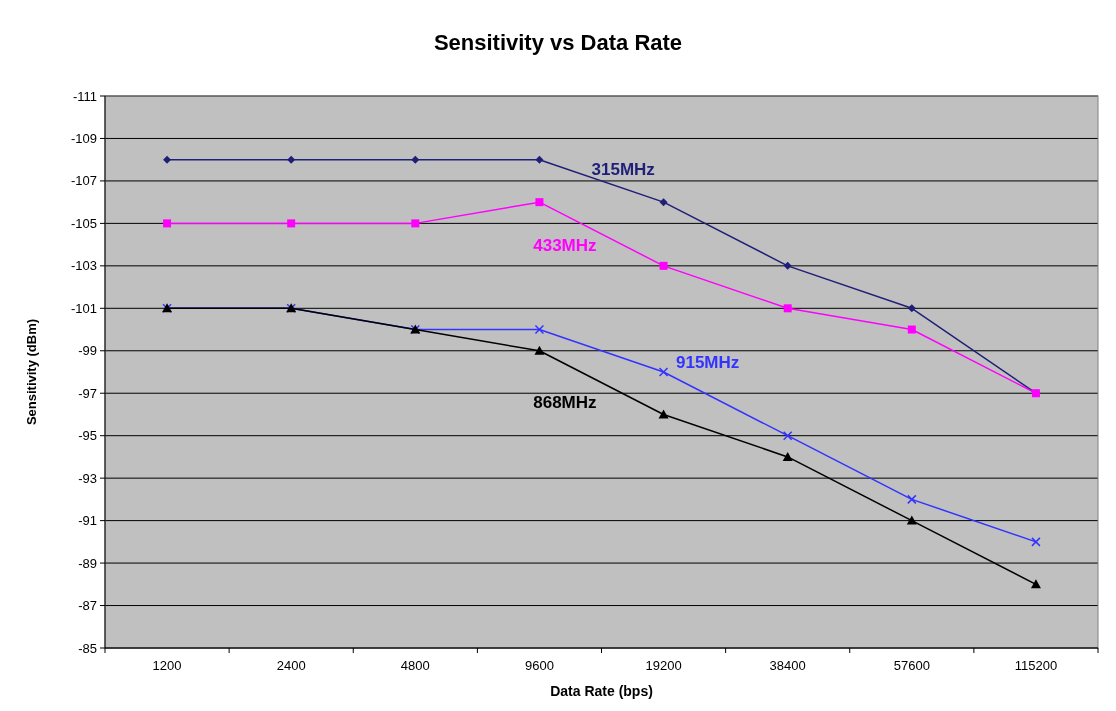 The image size is (1116, 711). Describe the element at coordinates (83, 139) in the screenshot. I see `y-tick-label: -109` at that location.